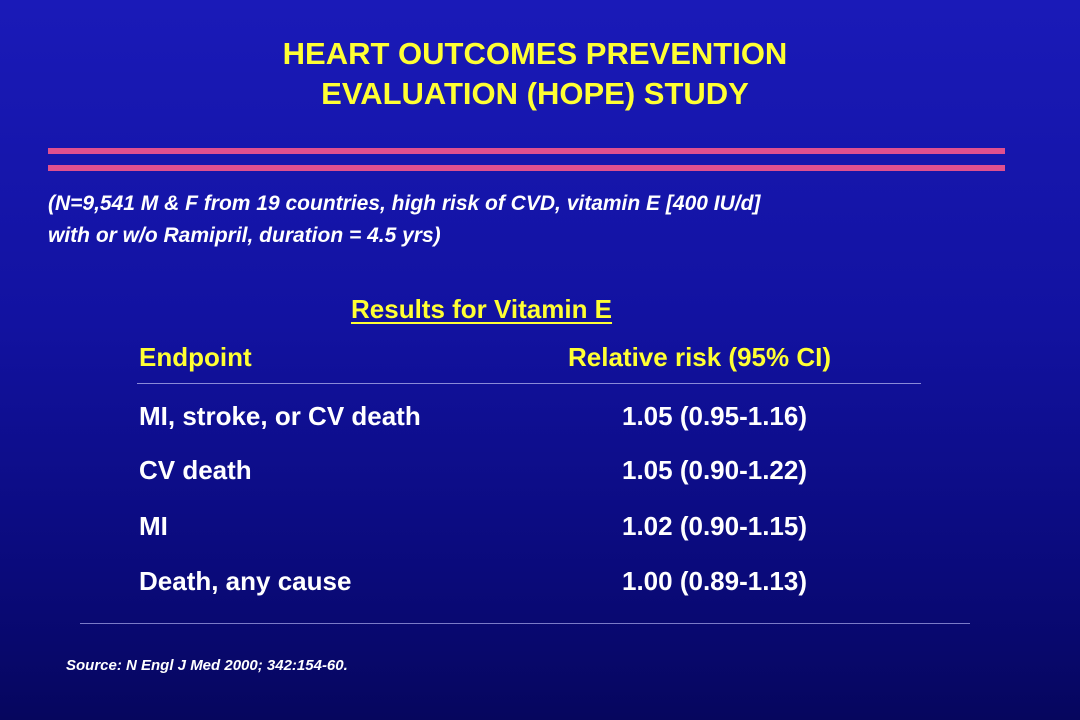  What do you see at coordinates (280, 416) in the screenshot?
I see `endpoint-cell: MI, stroke, or CV death` at bounding box center [280, 416].